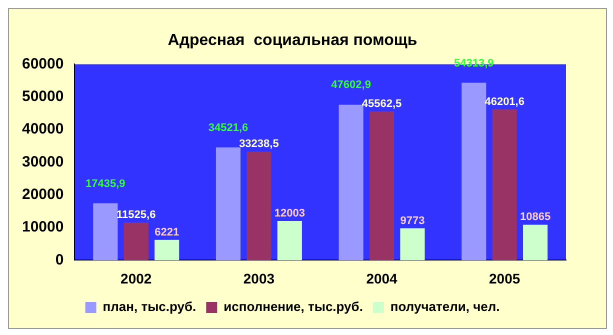  I want to click on legend-label: получатели, чел., so click(445, 306).